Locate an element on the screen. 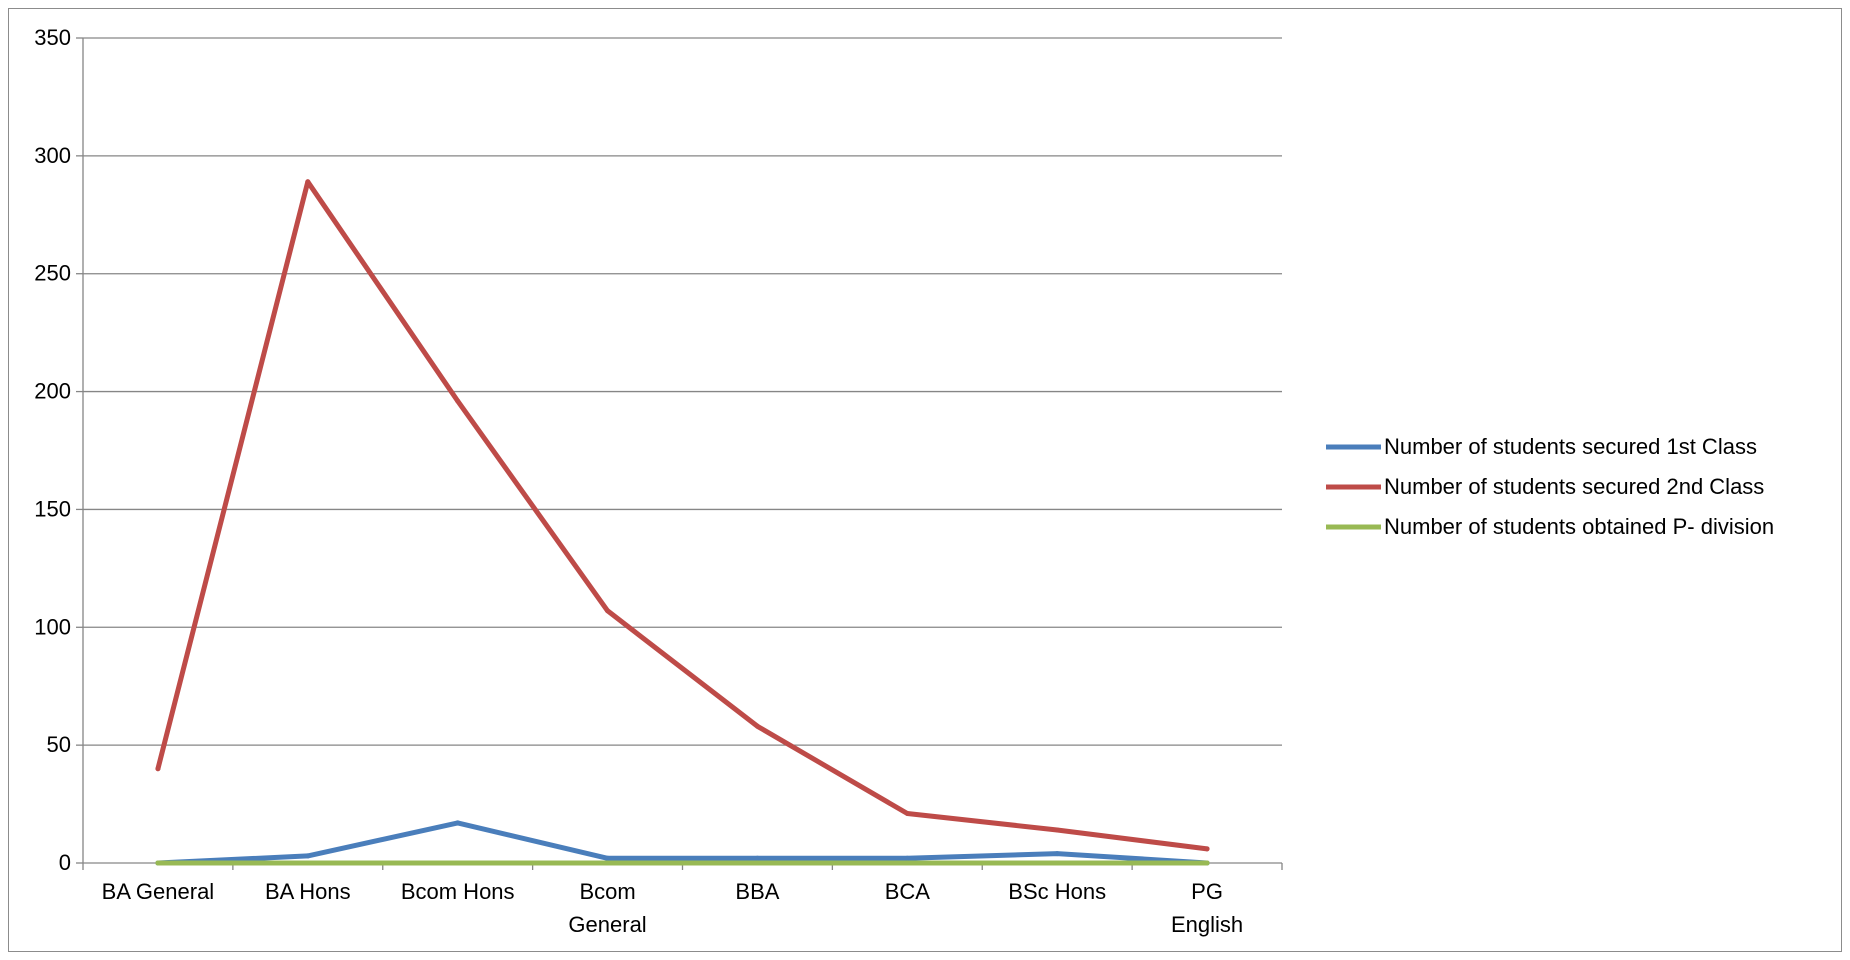 This screenshot has height=960, width=1850. y-tick-label: 350 is located at coordinates (52, 37).